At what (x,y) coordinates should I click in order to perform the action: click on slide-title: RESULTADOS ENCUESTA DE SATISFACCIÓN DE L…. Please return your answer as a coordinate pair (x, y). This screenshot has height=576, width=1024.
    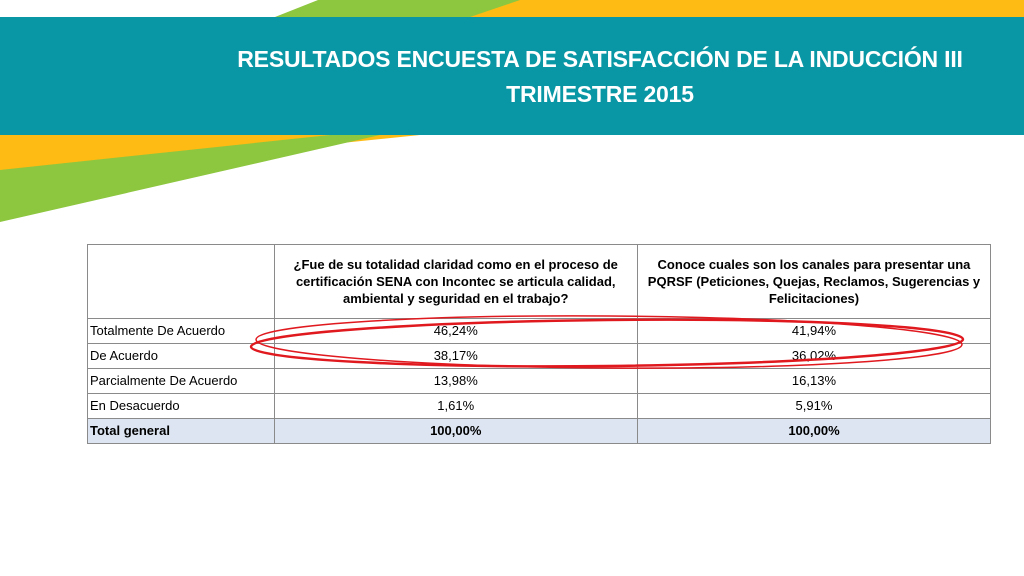
    Looking at the image, I should click on (600, 76).